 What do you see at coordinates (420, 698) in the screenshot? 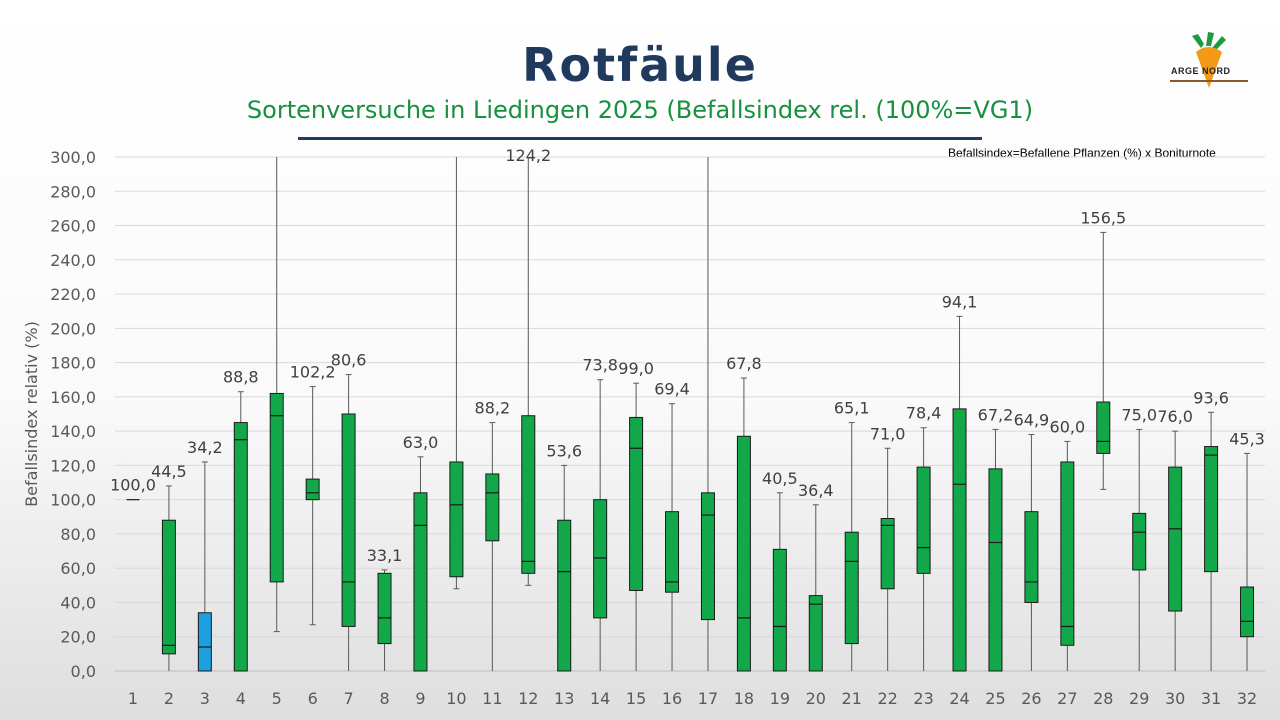
I see `x-tick-label: 9` at bounding box center [420, 698].